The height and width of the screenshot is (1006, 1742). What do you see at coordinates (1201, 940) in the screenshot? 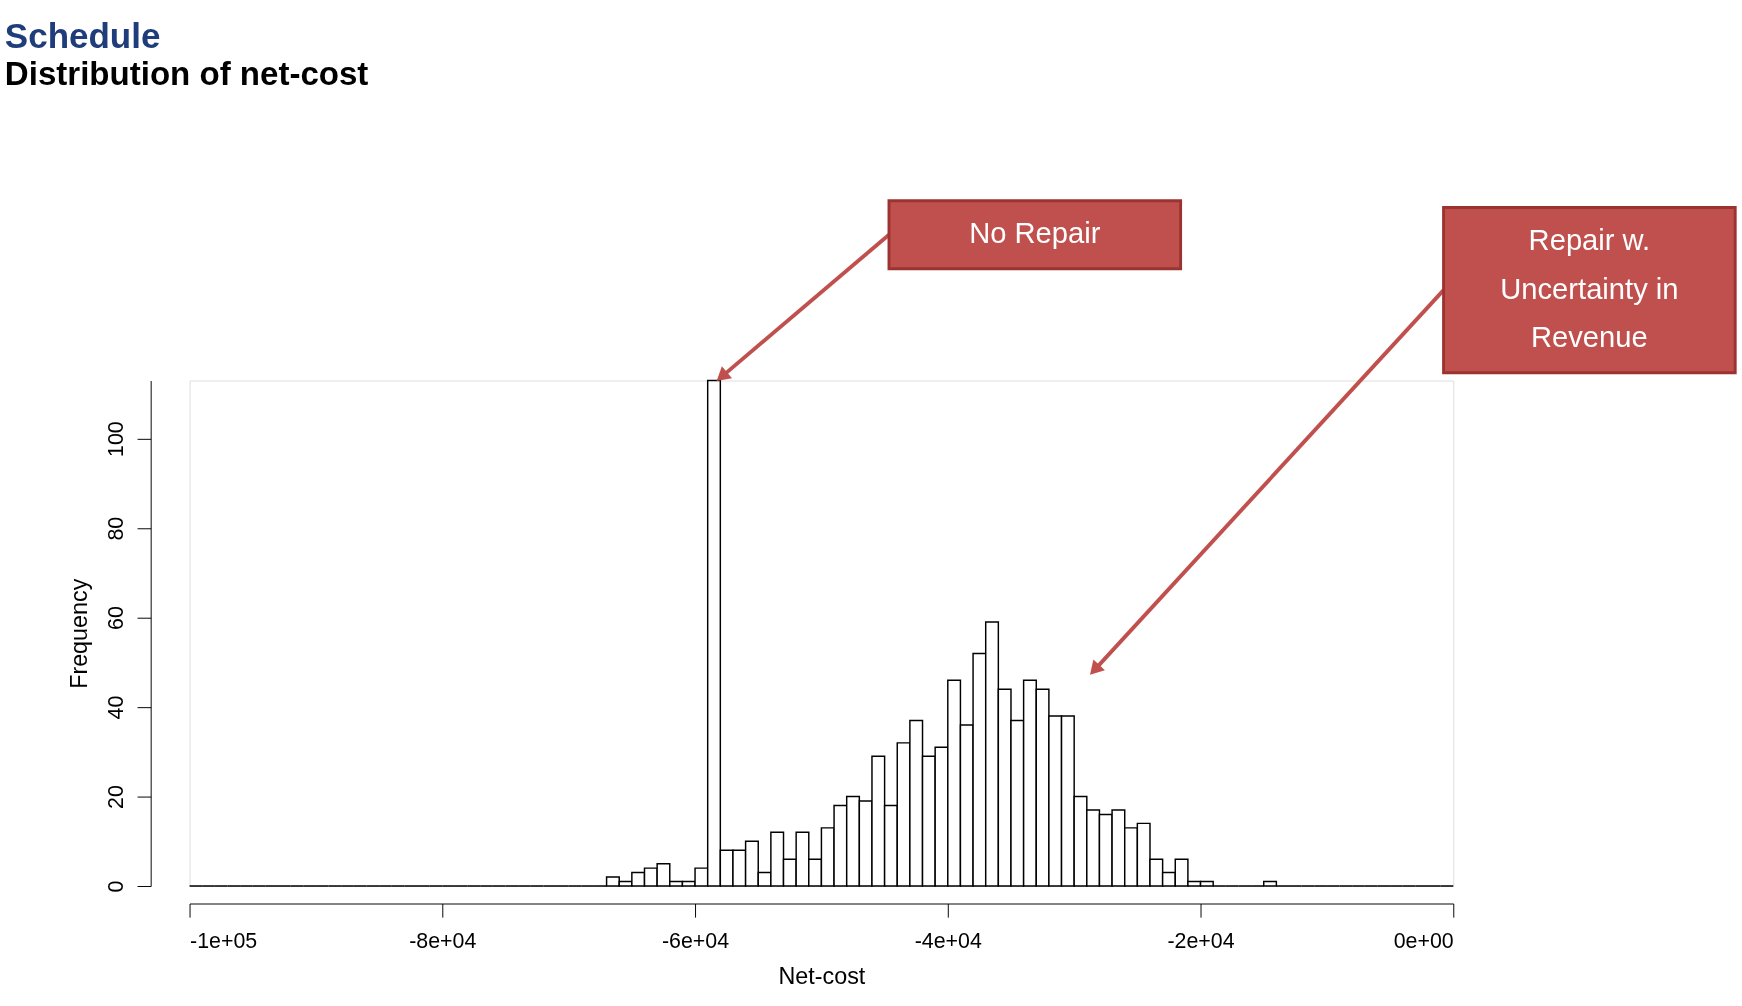
I see `x-tick-label: -2e+04` at bounding box center [1201, 940].